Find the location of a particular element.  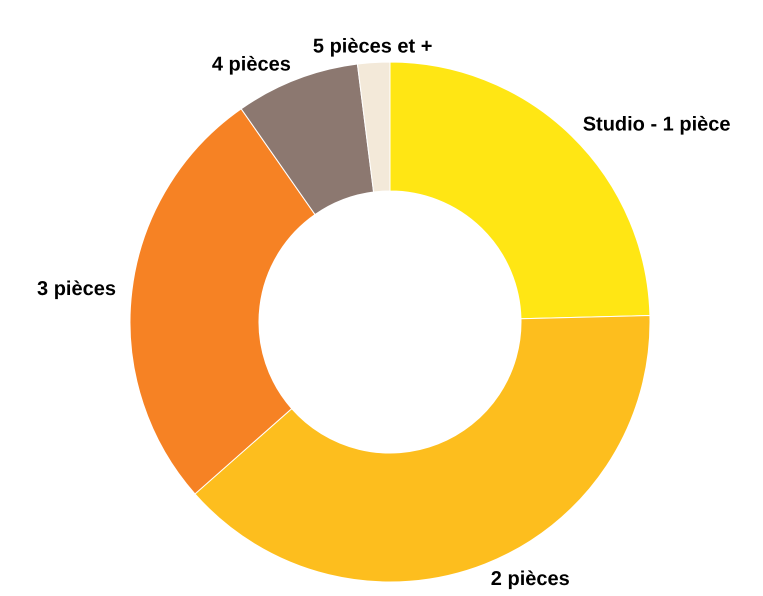

slice-label: Studio - 1 pièce is located at coordinates (656, 124).